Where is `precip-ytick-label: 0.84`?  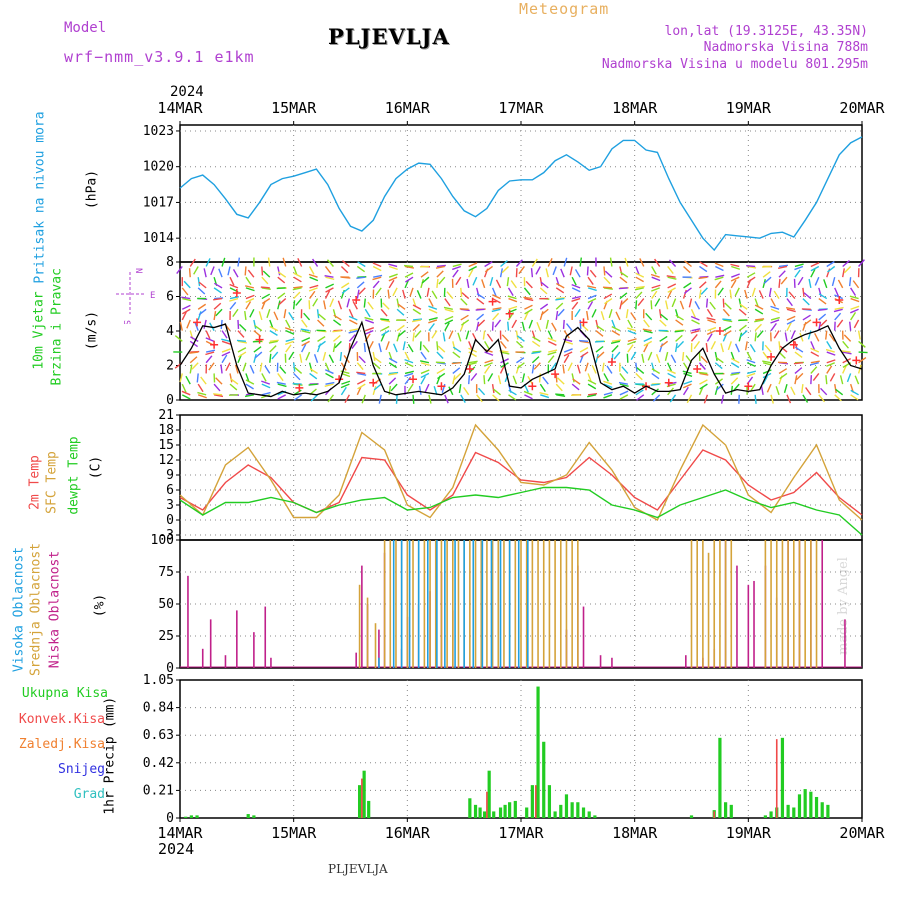
precip-ytick-label: 0.84 is located at coordinates (158, 708).